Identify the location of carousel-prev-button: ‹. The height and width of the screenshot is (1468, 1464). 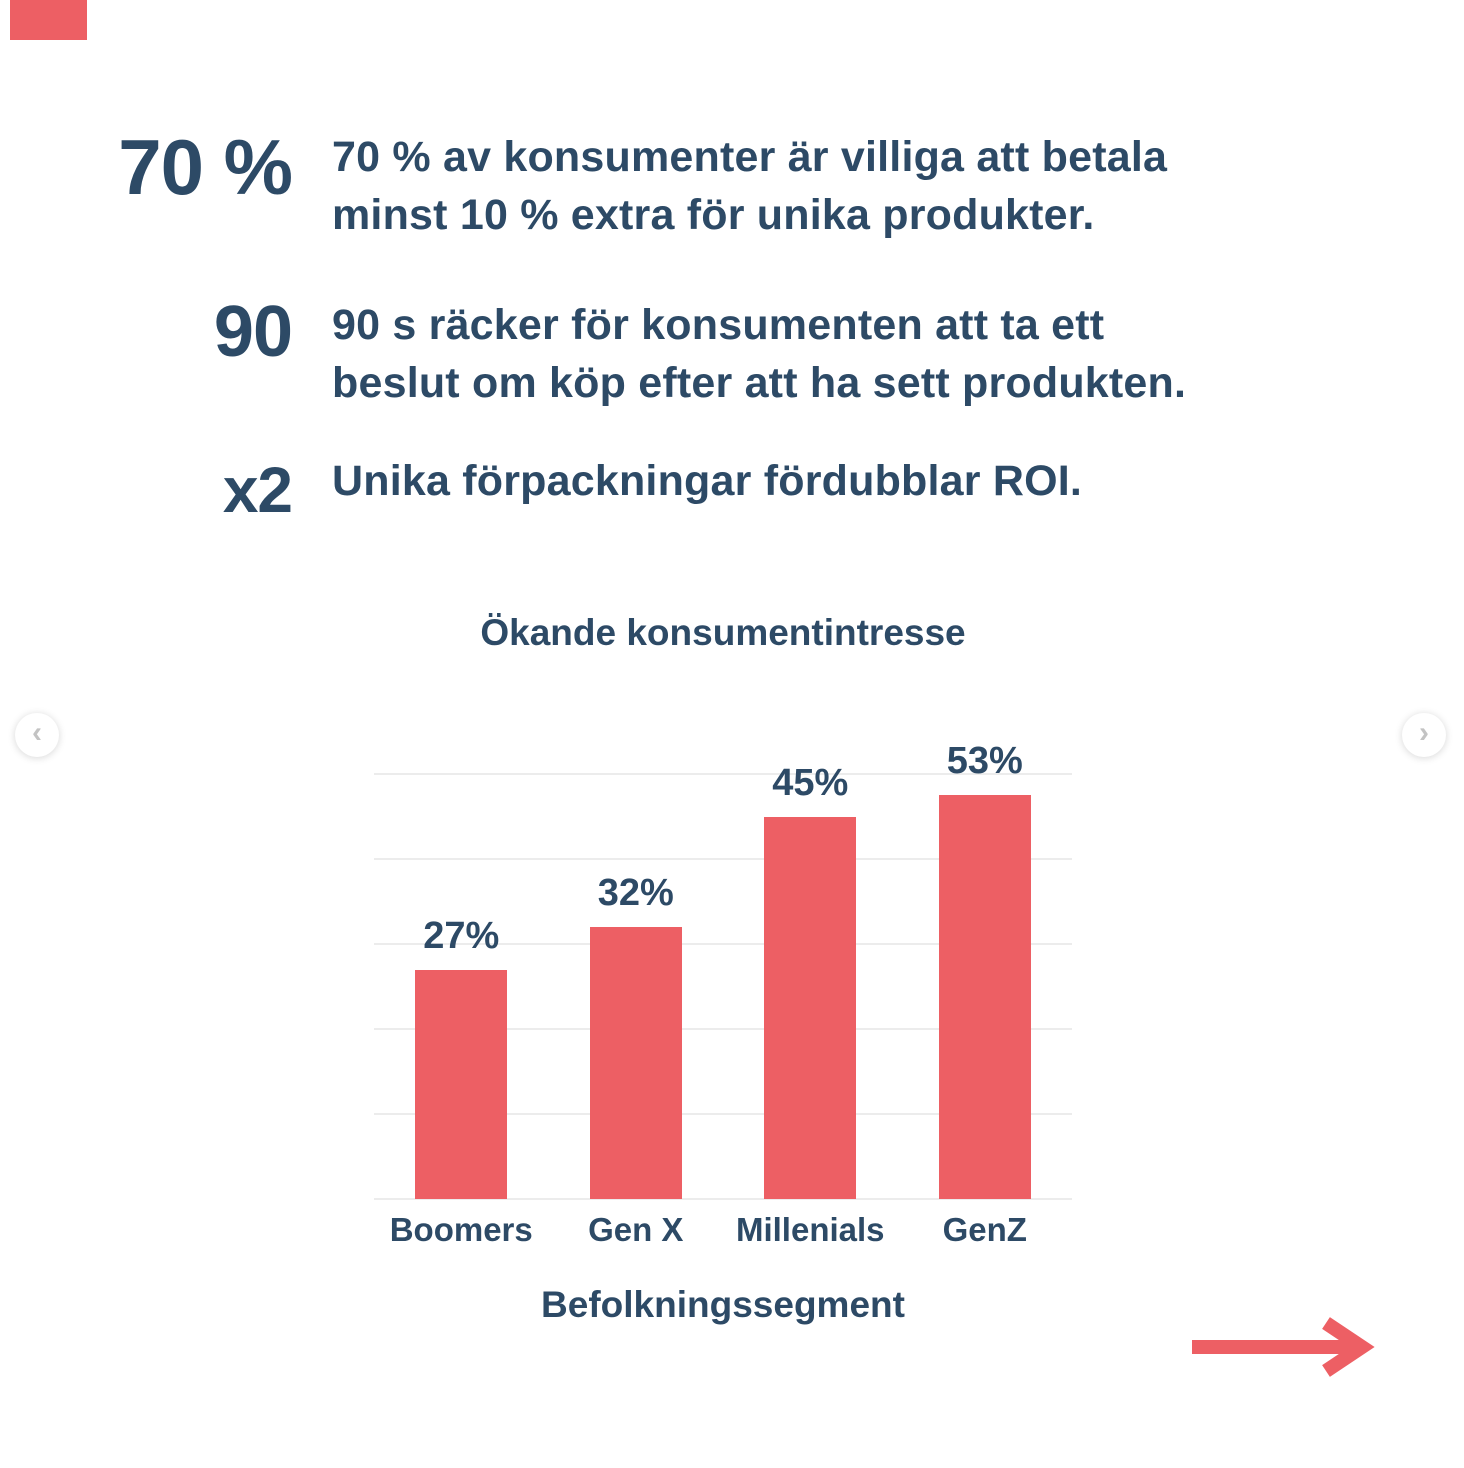
(37, 735).